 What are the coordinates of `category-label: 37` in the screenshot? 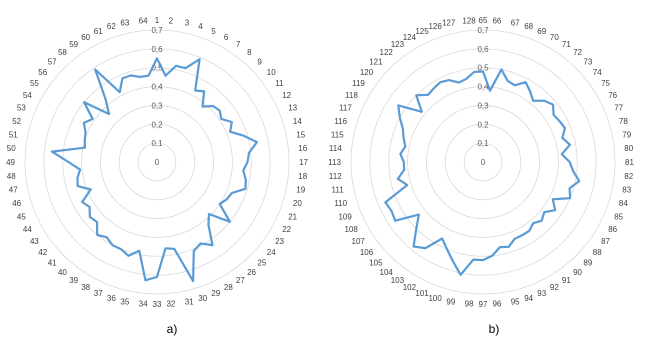 It's located at (98, 293).